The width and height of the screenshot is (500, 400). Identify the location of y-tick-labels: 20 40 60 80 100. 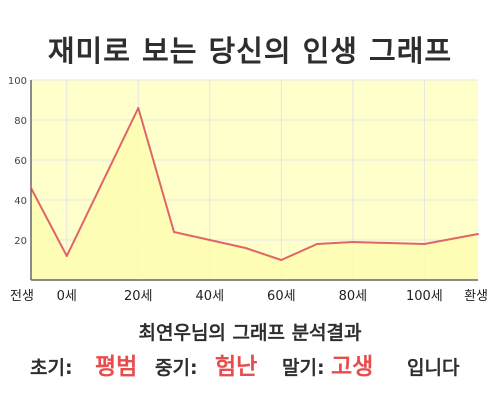
(17, 161).